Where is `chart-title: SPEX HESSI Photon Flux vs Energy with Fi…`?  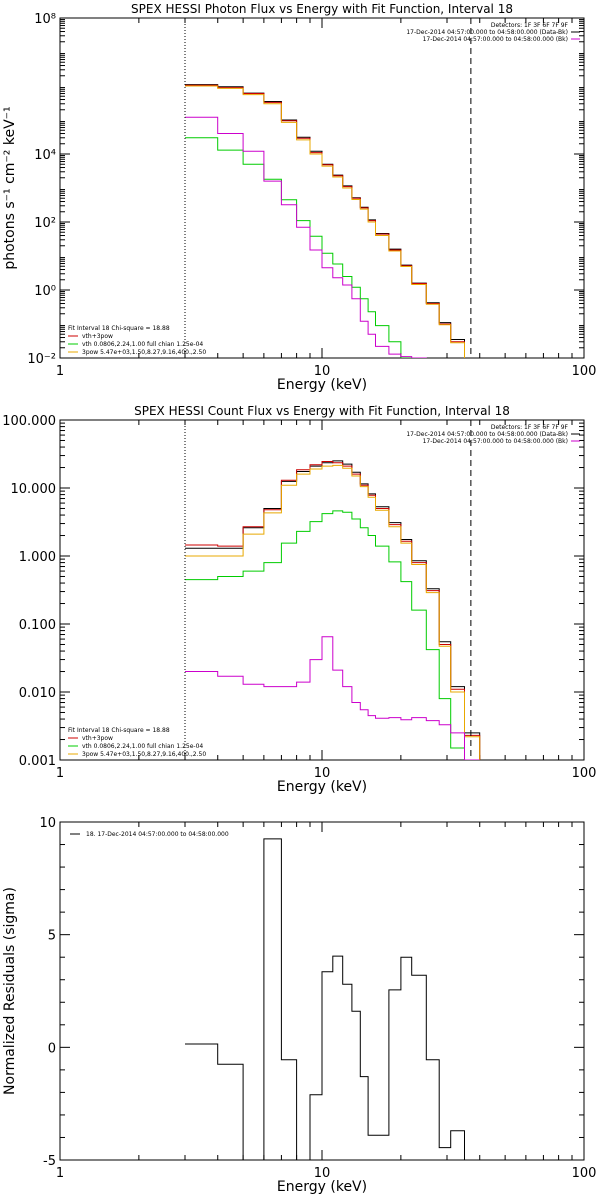
chart-title: SPEX HESSI Photon Flux vs Energy with Fi… is located at coordinates (322, 9).